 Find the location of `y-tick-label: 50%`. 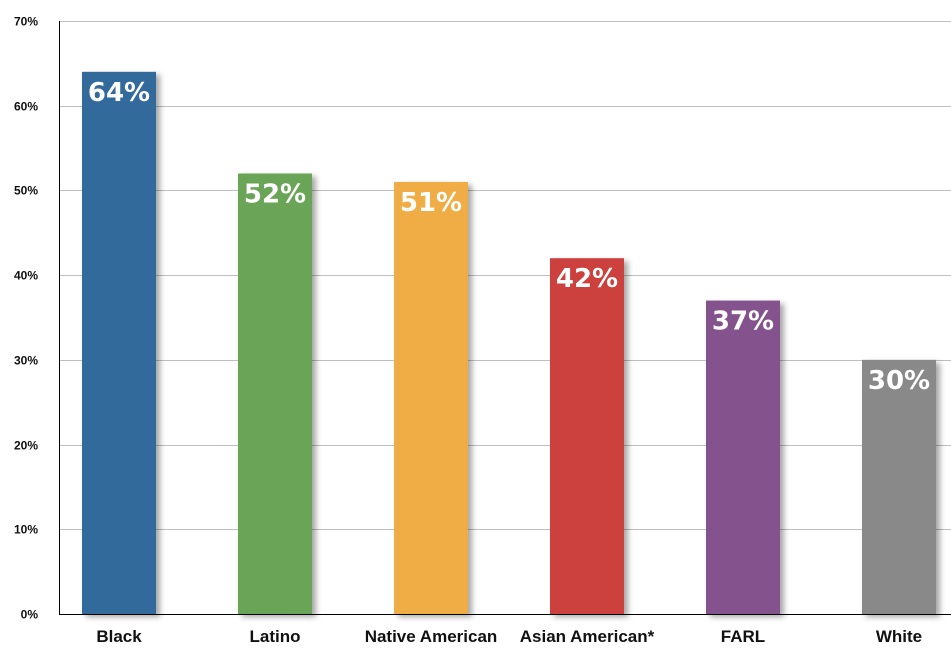

y-tick-label: 50% is located at coordinates (26, 191).